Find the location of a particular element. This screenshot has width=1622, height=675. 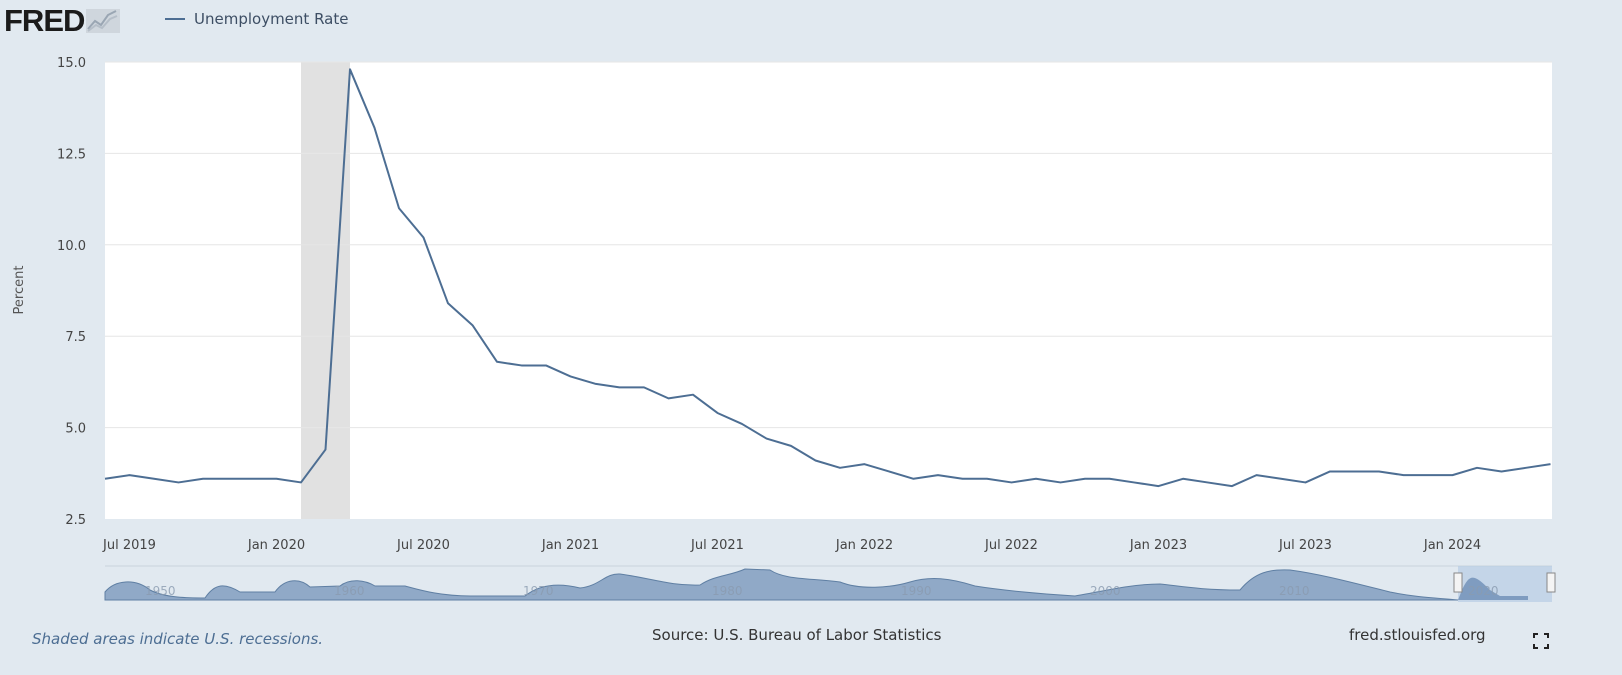

navigator-right-handle is located at coordinates (1551, 582).